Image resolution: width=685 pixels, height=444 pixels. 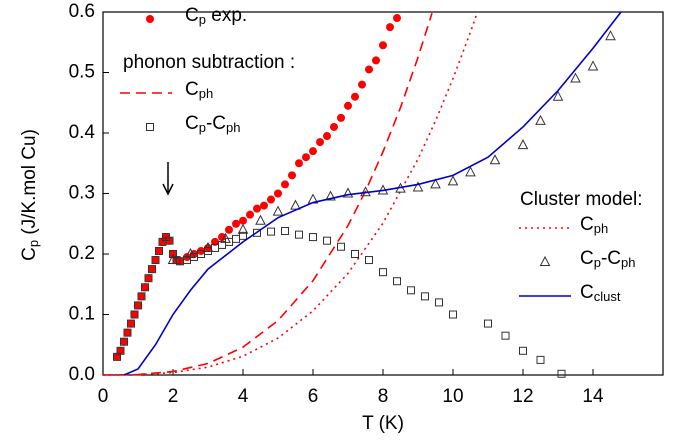 What do you see at coordinates (82, 314) in the screenshot?
I see `y-tick-label: 0.1` at bounding box center [82, 314].